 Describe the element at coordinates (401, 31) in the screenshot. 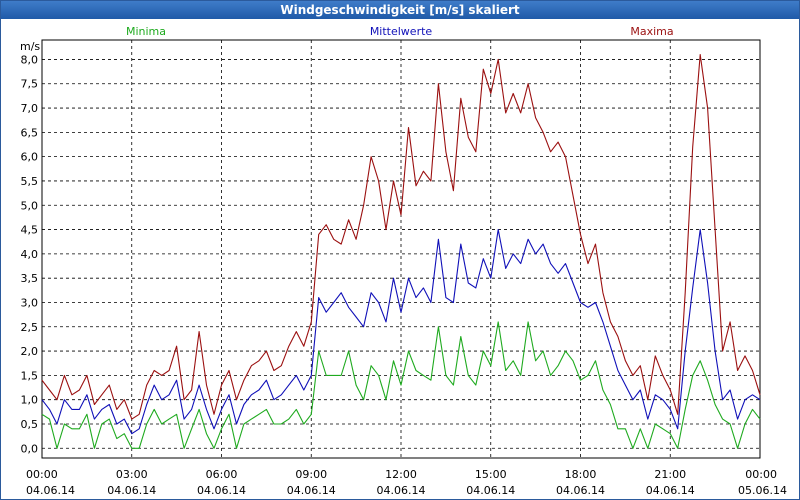

I see `legend-mittelwerte: Mittelwerte` at that location.